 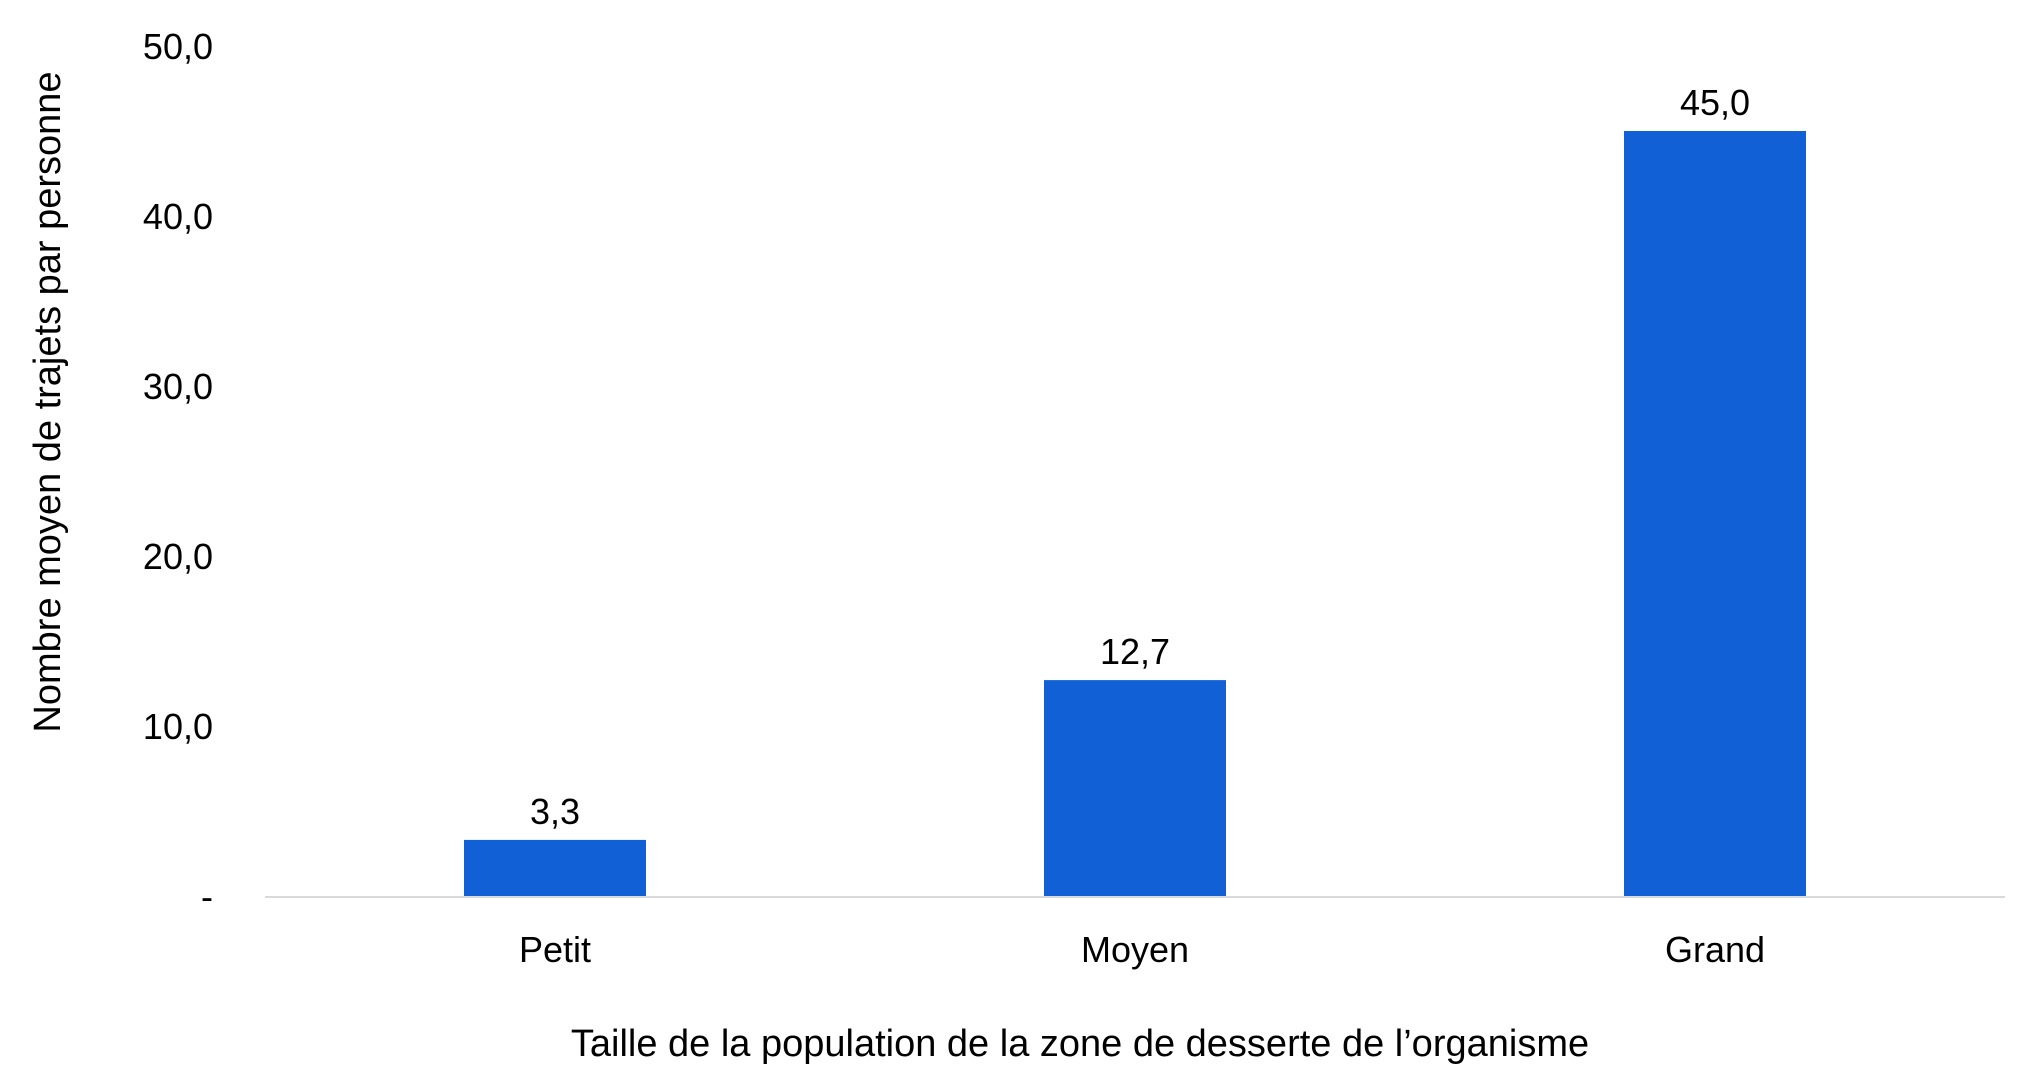 What do you see at coordinates (178, 46) in the screenshot?
I see `y-tick-label: 50,0` at bounding box center [178, 46].